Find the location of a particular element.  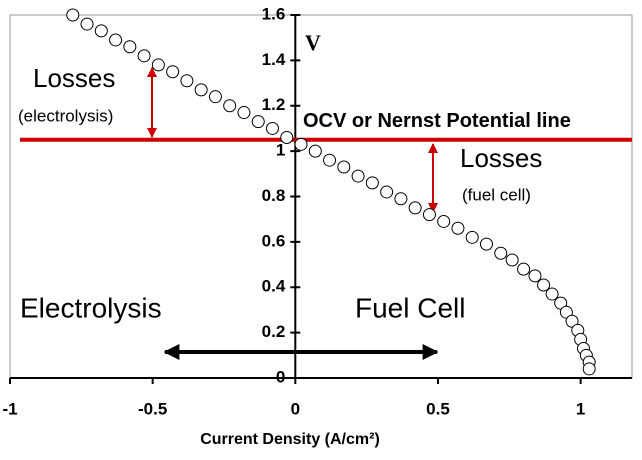

x-tick-label: 0 is located at coordinates (295, 408).